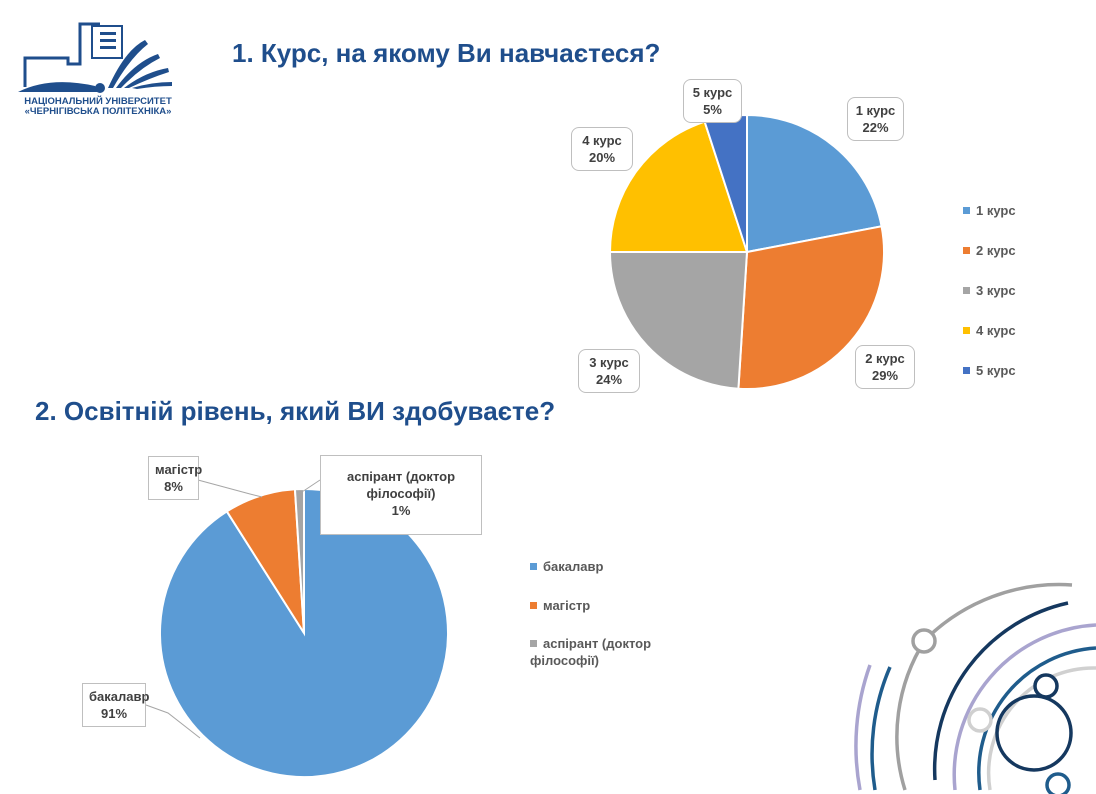  I want to click on orbit-decoration, so click(975, 688).